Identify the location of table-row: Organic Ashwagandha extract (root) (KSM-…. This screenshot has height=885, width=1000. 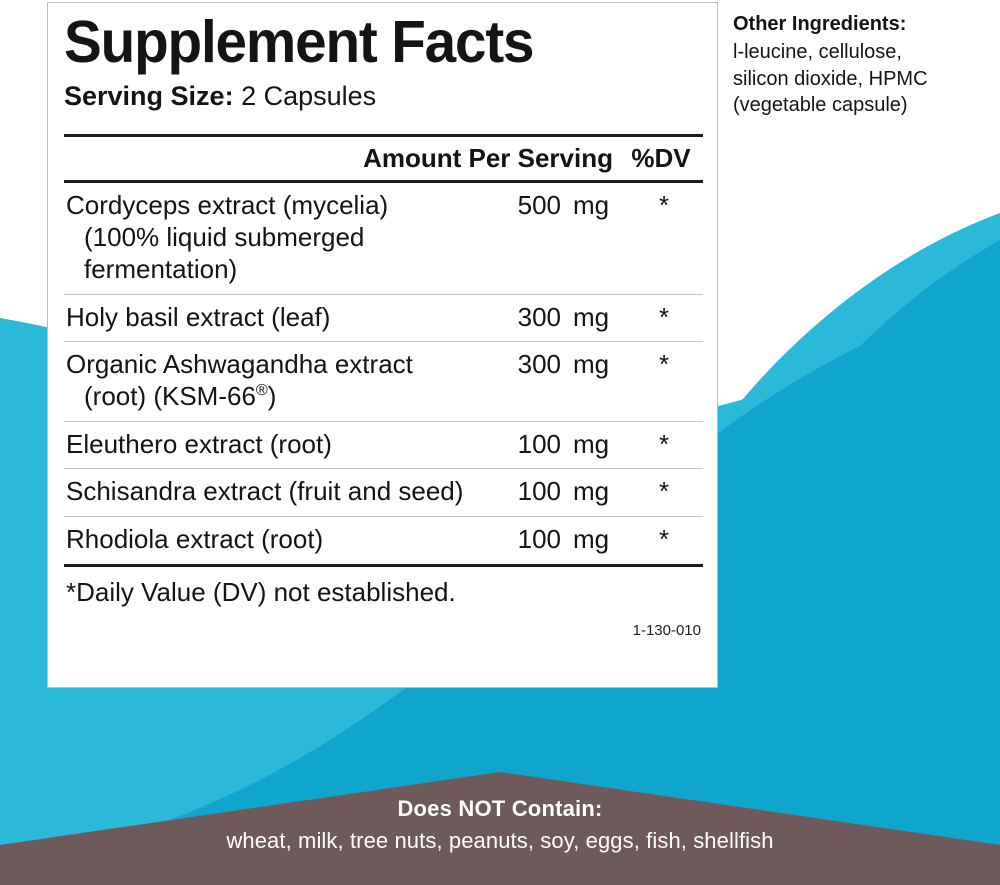
(383, 381).